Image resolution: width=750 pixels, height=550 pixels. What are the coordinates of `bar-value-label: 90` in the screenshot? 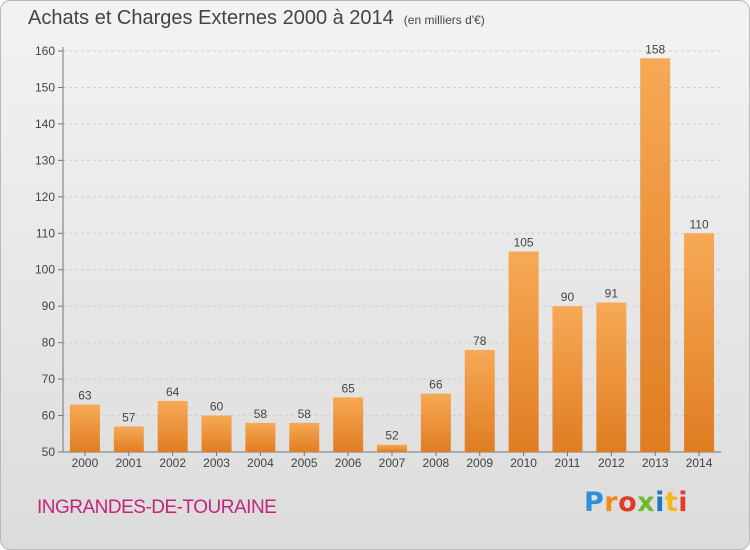 It's located at (568, 297).